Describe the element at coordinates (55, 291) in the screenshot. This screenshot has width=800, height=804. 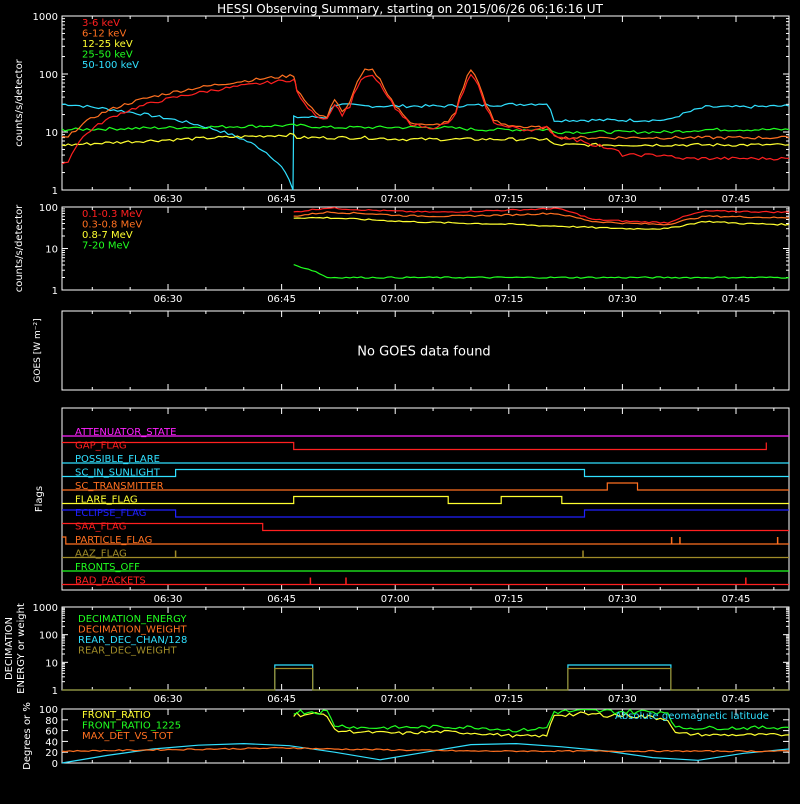
I see `gamma-y-tick-label: 1` at that location.